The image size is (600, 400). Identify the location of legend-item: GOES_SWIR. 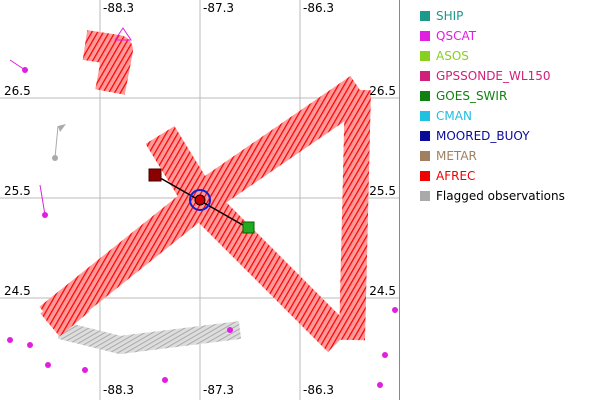
(492, 96).